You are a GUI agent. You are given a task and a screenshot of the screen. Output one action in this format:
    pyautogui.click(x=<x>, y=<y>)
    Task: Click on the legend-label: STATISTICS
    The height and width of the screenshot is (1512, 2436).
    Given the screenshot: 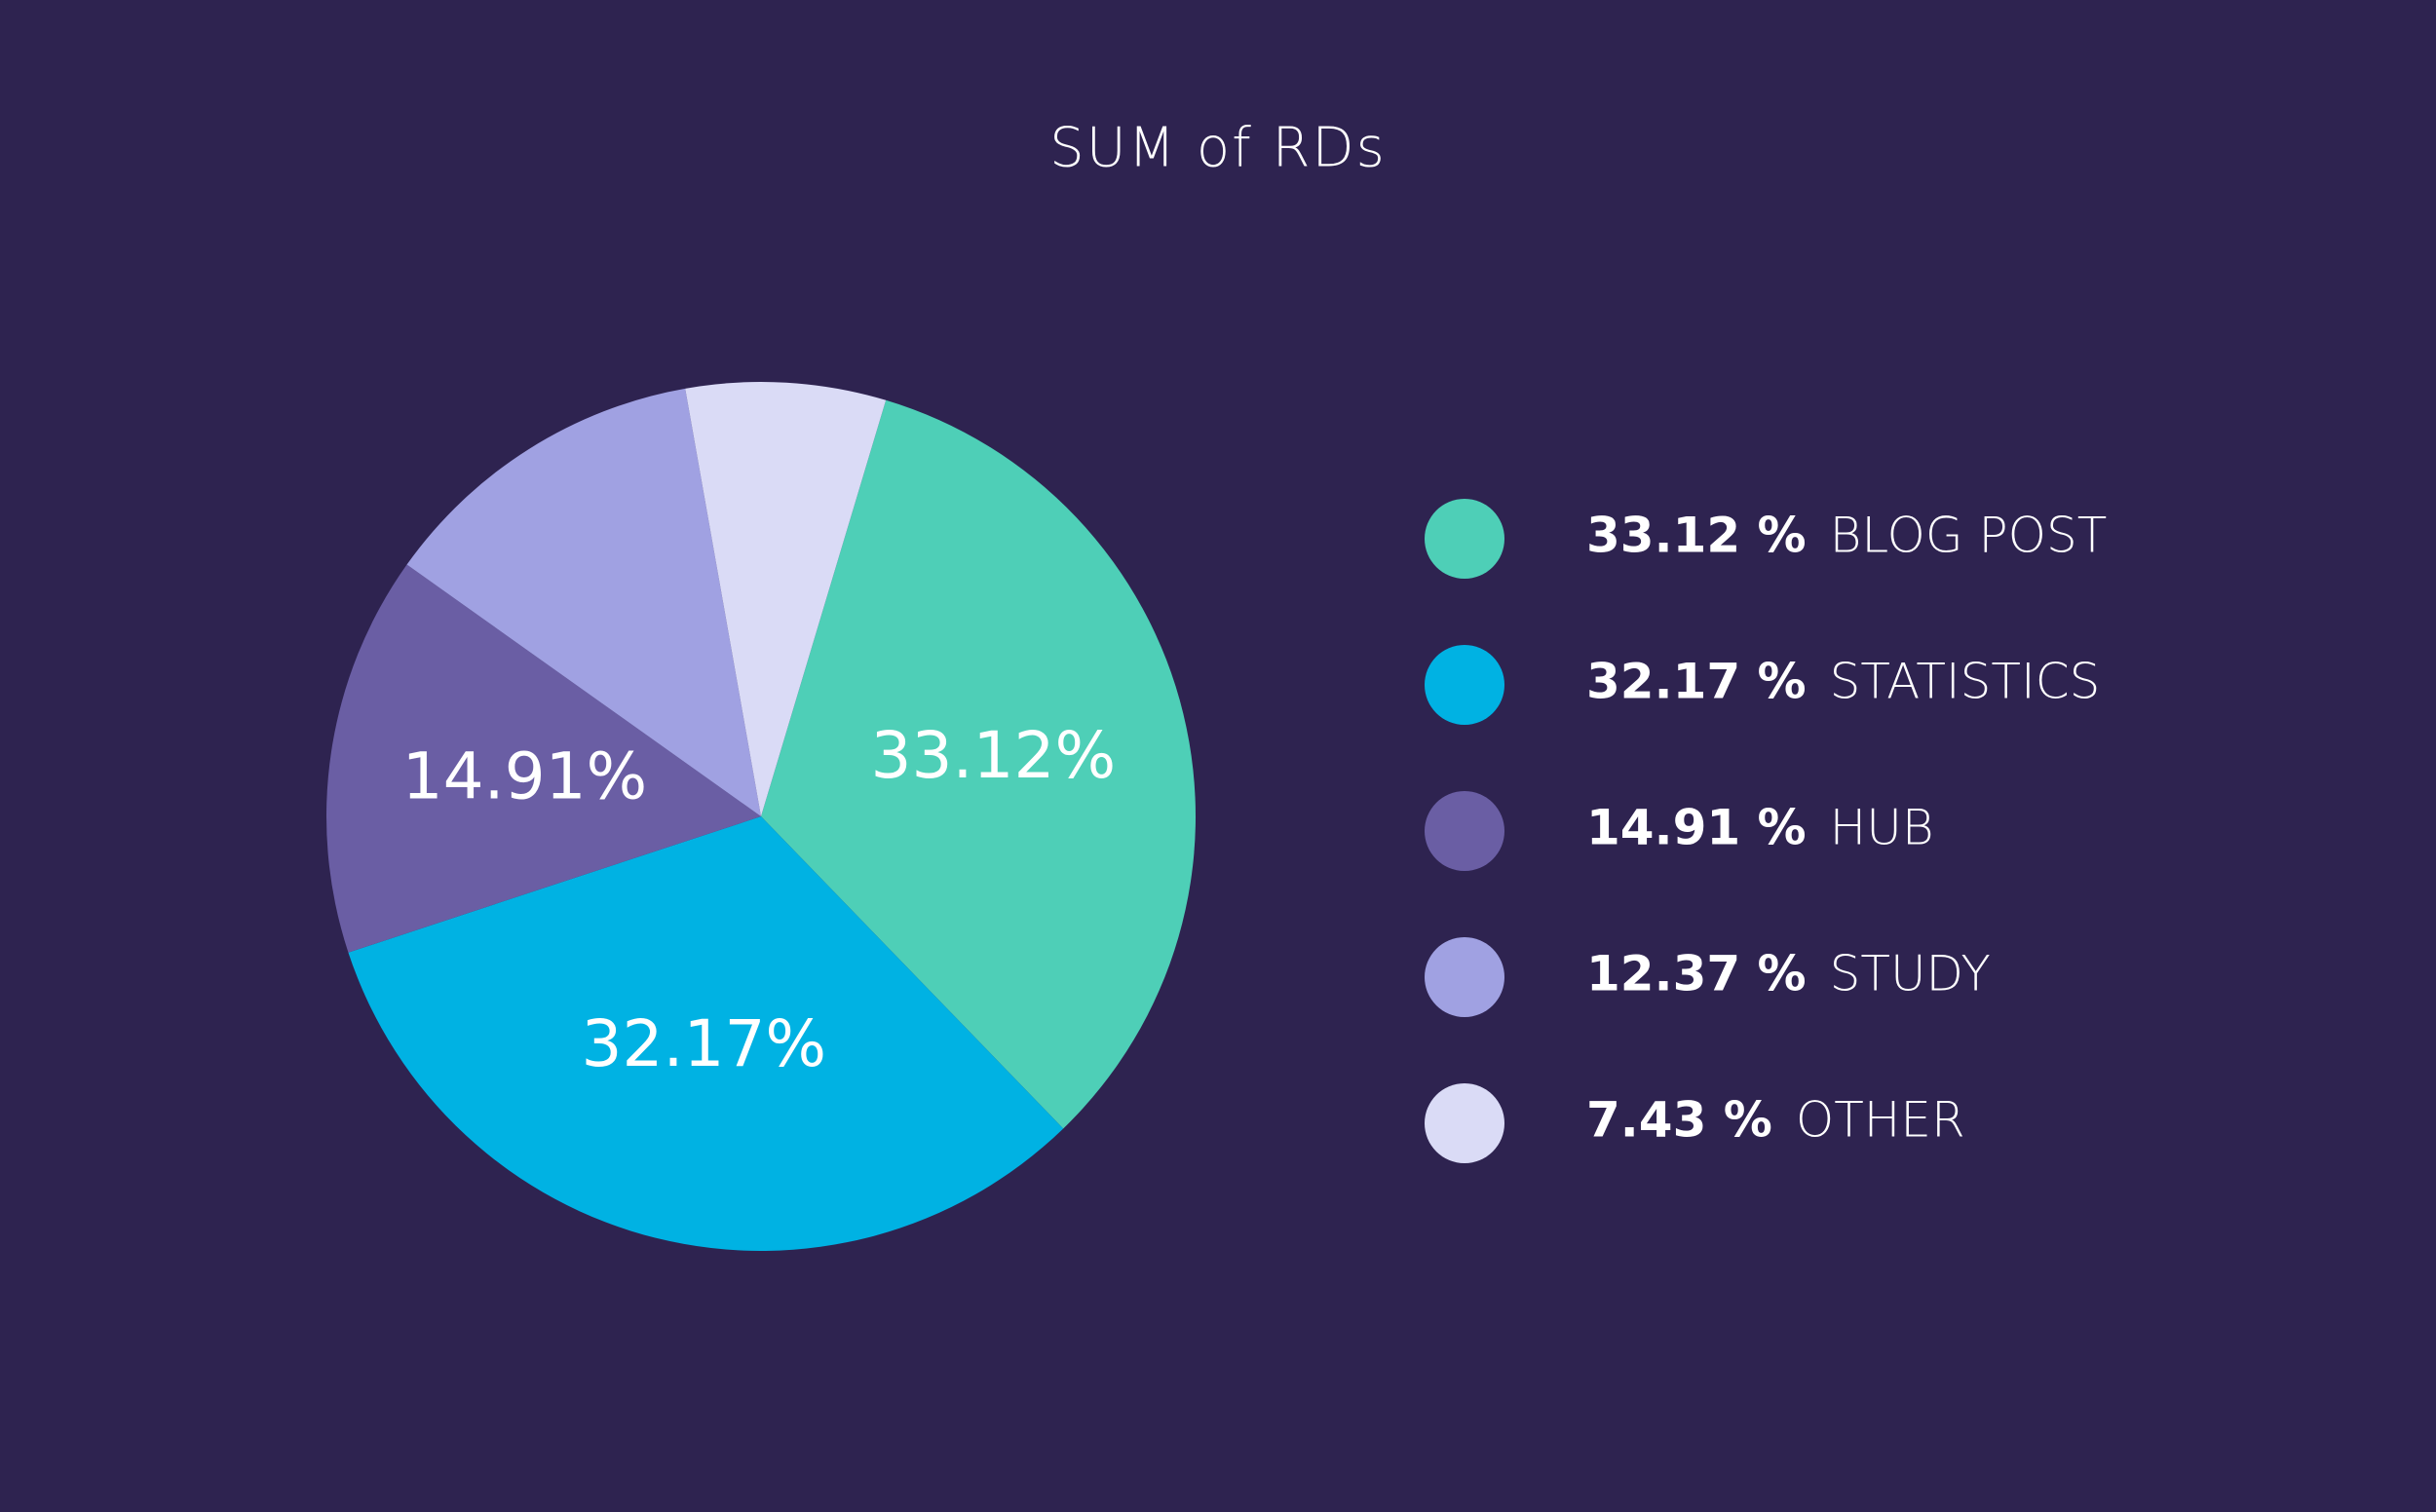 What is the action you would take?
    pyautogui.click(x=1965, y=682)
    